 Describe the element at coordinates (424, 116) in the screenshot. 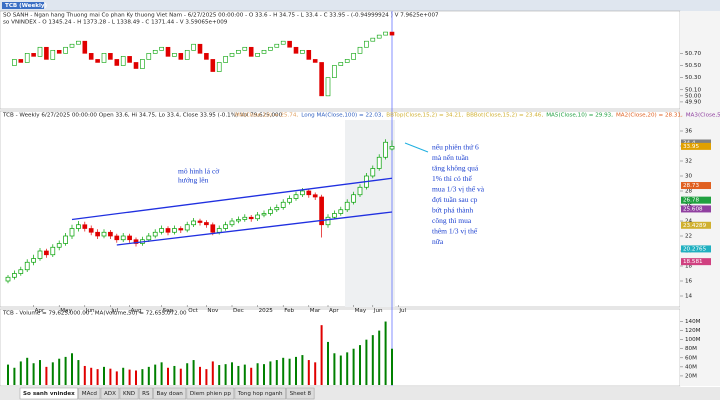

I see `indicator-label: BBTop(Close,15,2) = 34.21,` at that location.